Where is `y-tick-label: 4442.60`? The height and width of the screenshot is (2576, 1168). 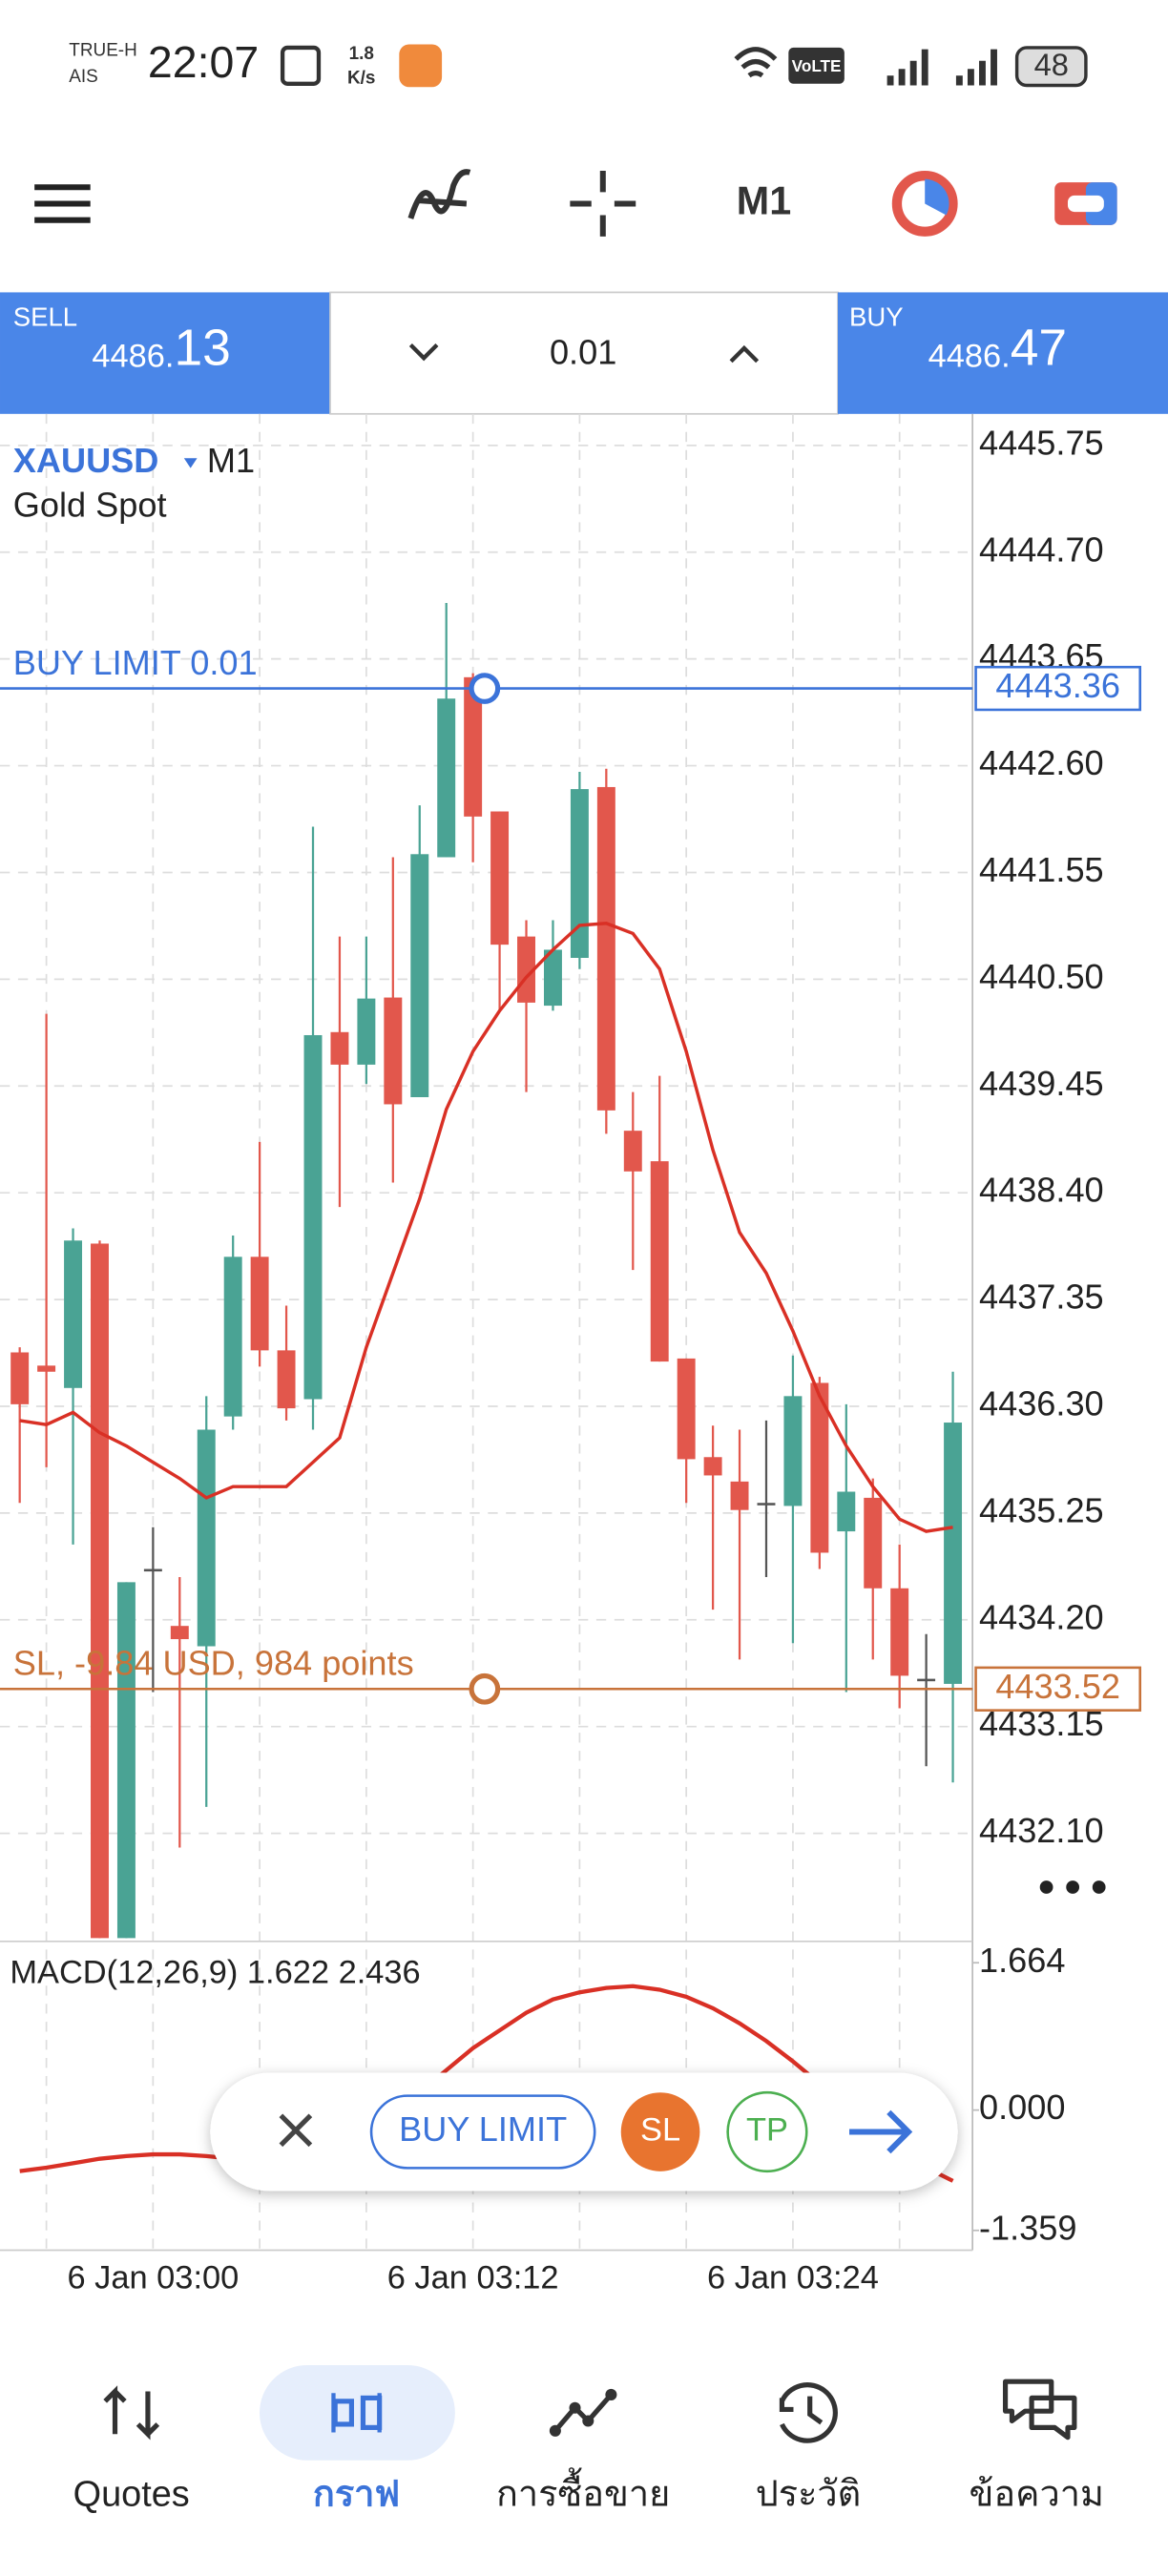
y-tick-label: 4442.60 is located at coordinates (1041, 762).